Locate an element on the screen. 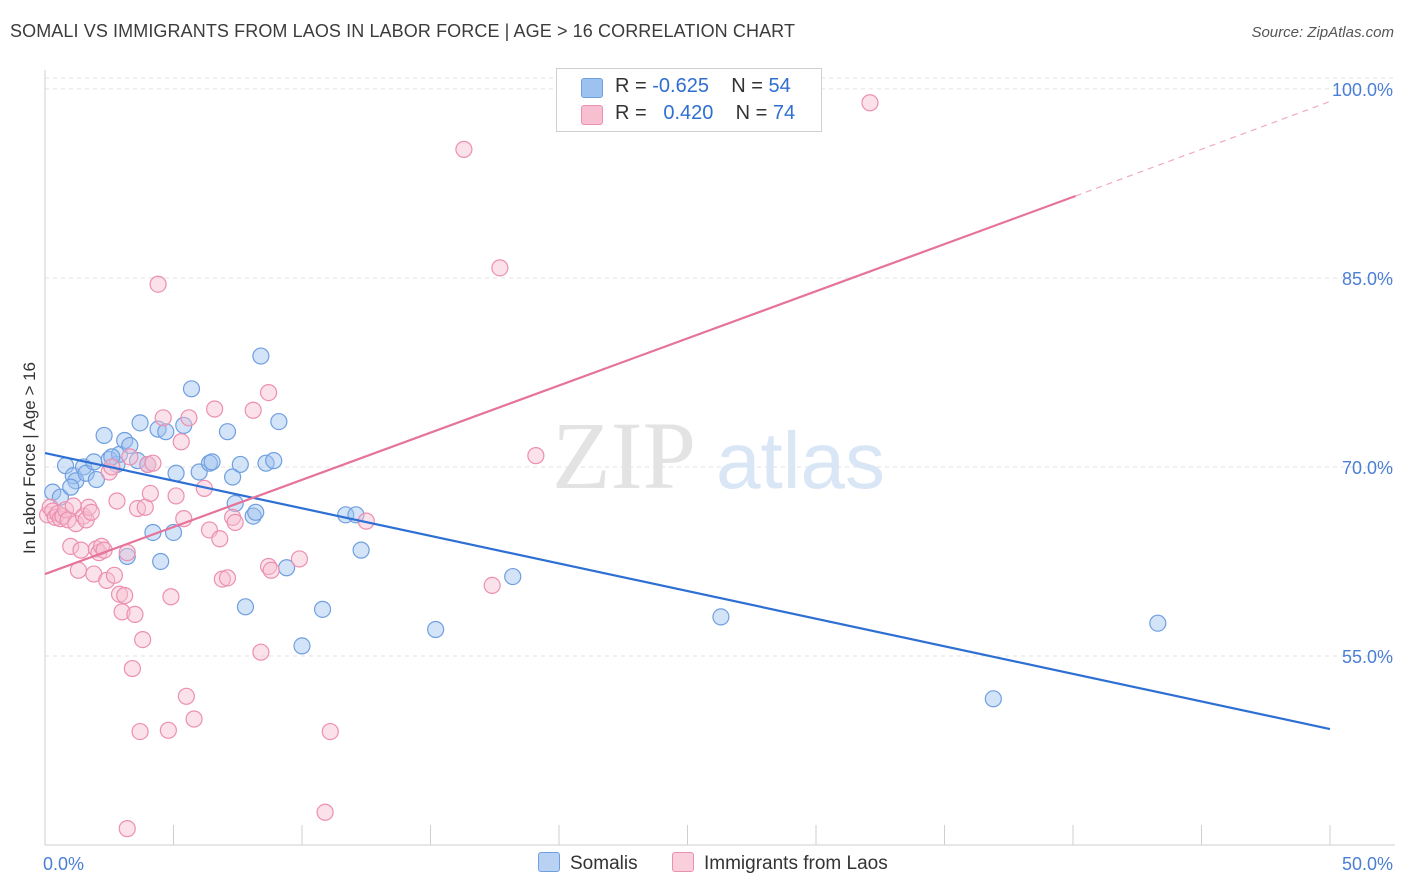  legend-r-value: -0.625 is located at coordinates (680, 86).